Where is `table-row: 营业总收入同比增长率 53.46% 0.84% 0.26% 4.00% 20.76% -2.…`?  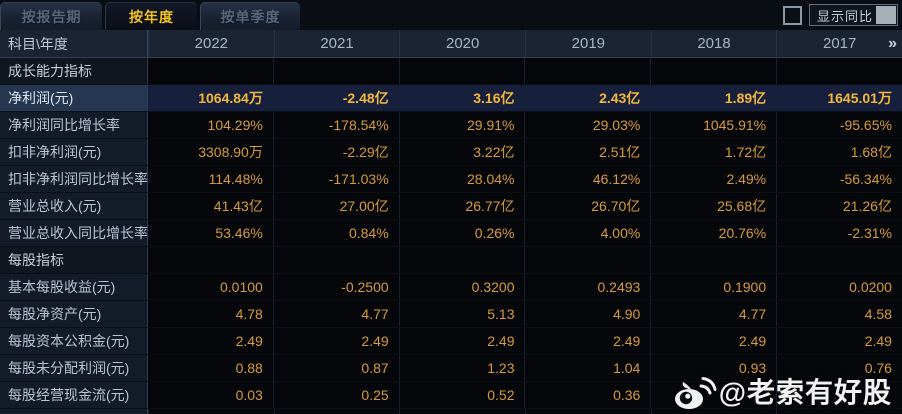
table-row: 营业总收入同比增长率 53.46% 0.84% 0.26% 4.00% 20.76% -2.… is located at coordinates (451, 233).